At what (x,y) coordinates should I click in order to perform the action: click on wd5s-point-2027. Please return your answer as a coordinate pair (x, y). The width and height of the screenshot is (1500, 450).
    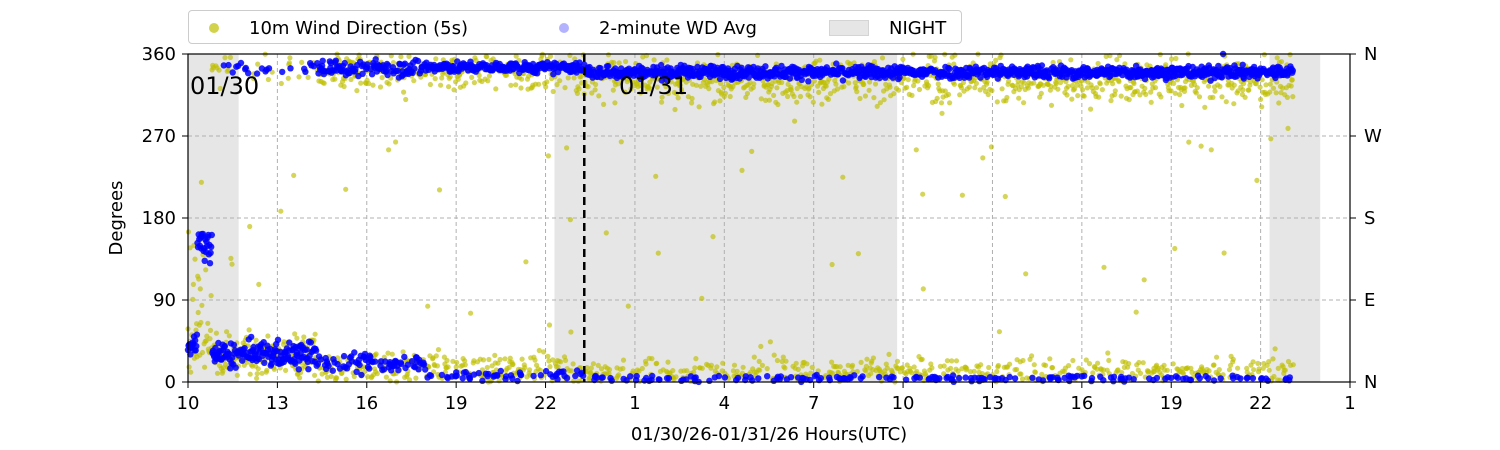
    Looking at the image, I should click on (1275, 349).